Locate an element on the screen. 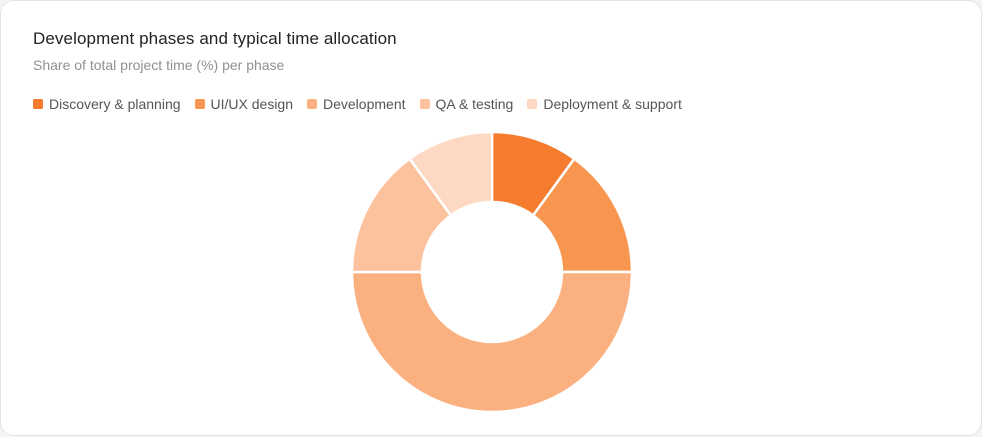 Image resolution: width=982 pixels, height=437 pixels. legend-label: Development is located at coordinates (364, 104).